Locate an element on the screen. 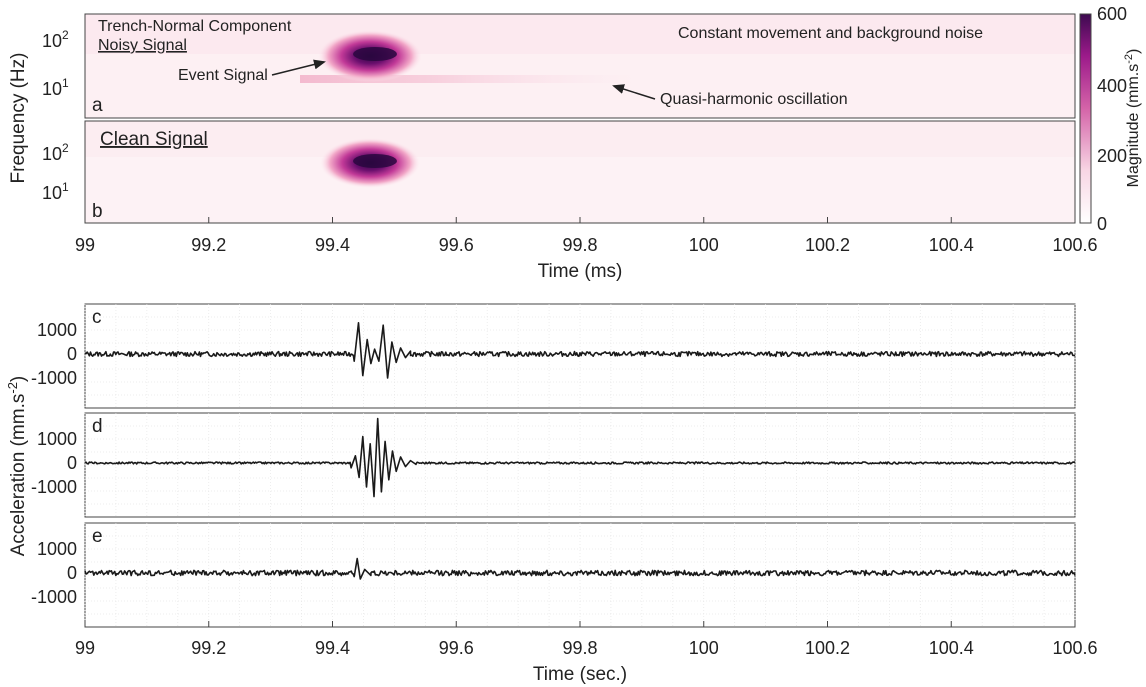 This screenshot has width=1146, height=687. panel-a-title-1: Trench-Normal Component is located at coordinates (195, 26).